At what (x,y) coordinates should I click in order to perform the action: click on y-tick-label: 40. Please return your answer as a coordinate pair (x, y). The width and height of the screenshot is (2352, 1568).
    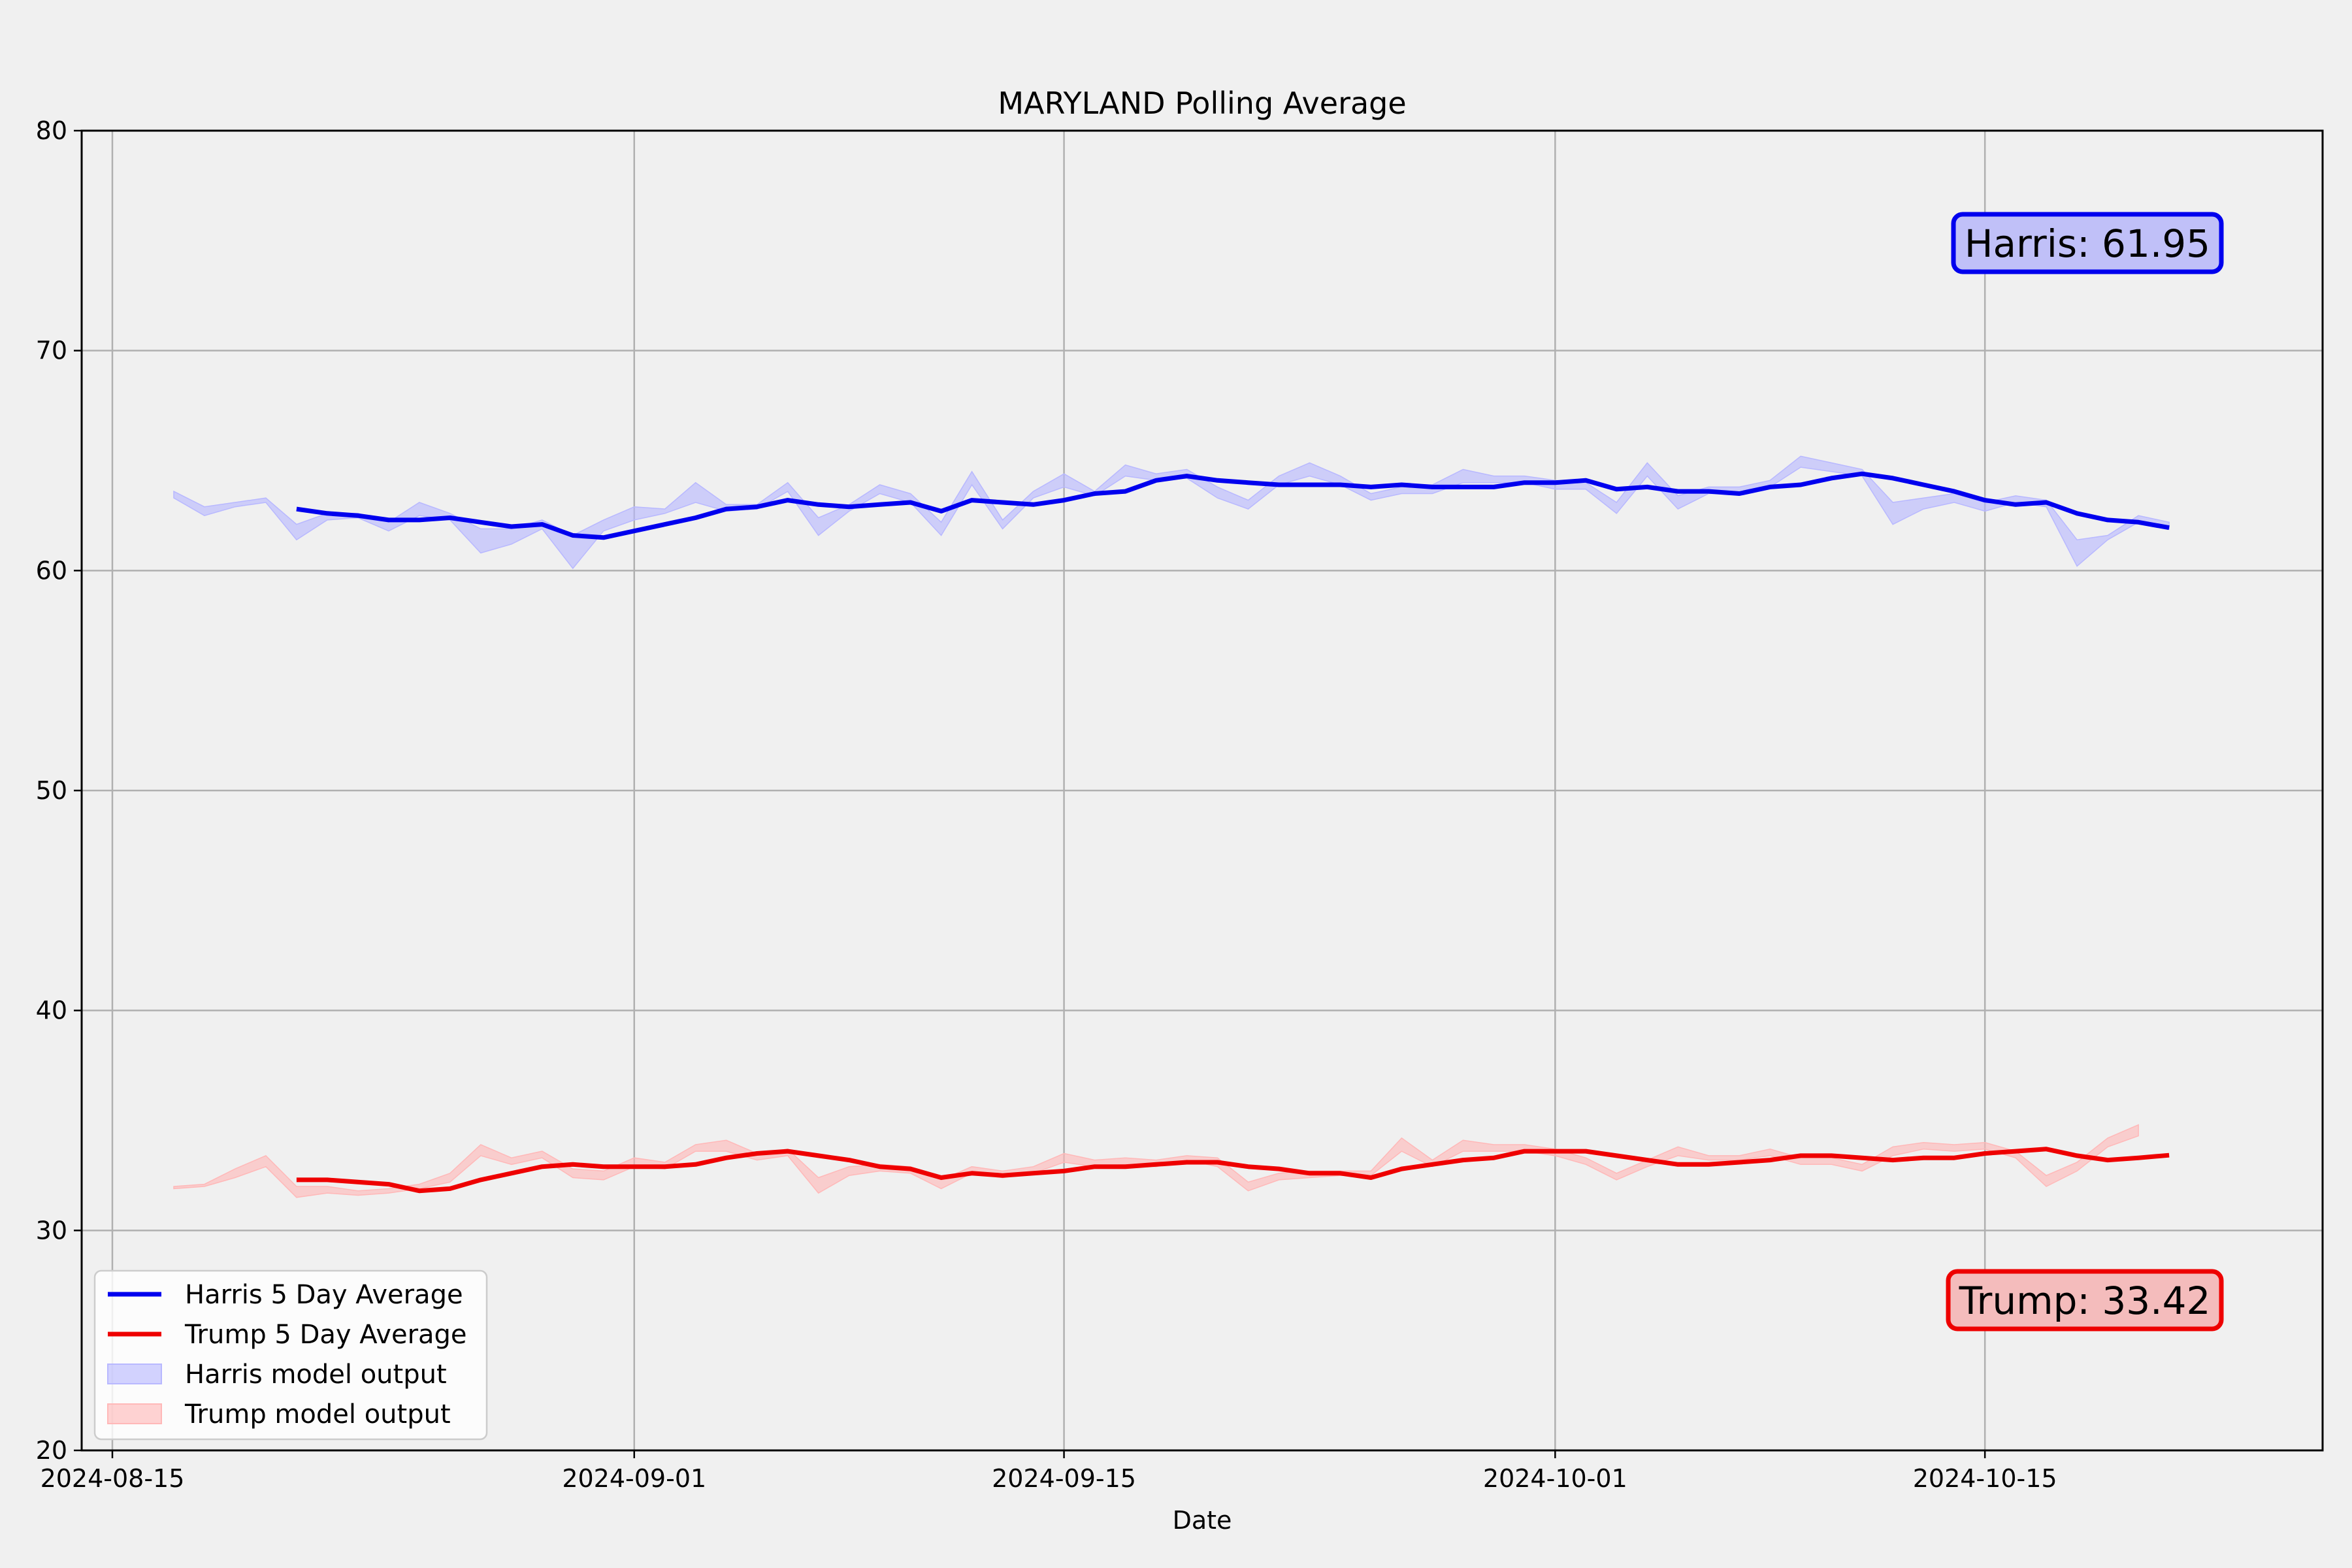
    Looking at the image, I should click on (51, 1010).